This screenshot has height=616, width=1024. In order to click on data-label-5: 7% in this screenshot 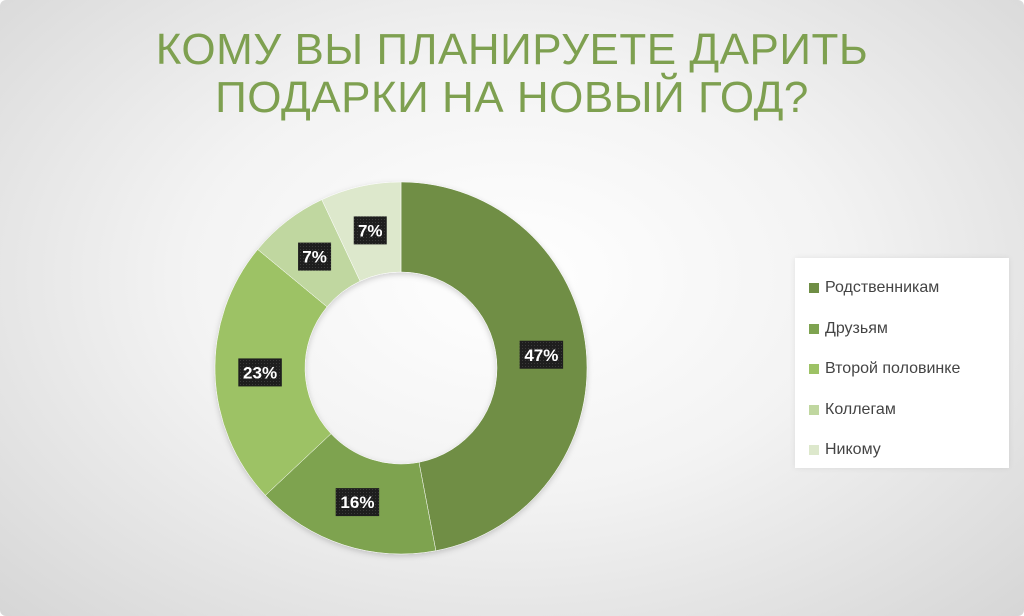, I will do `click(370, 230)`.